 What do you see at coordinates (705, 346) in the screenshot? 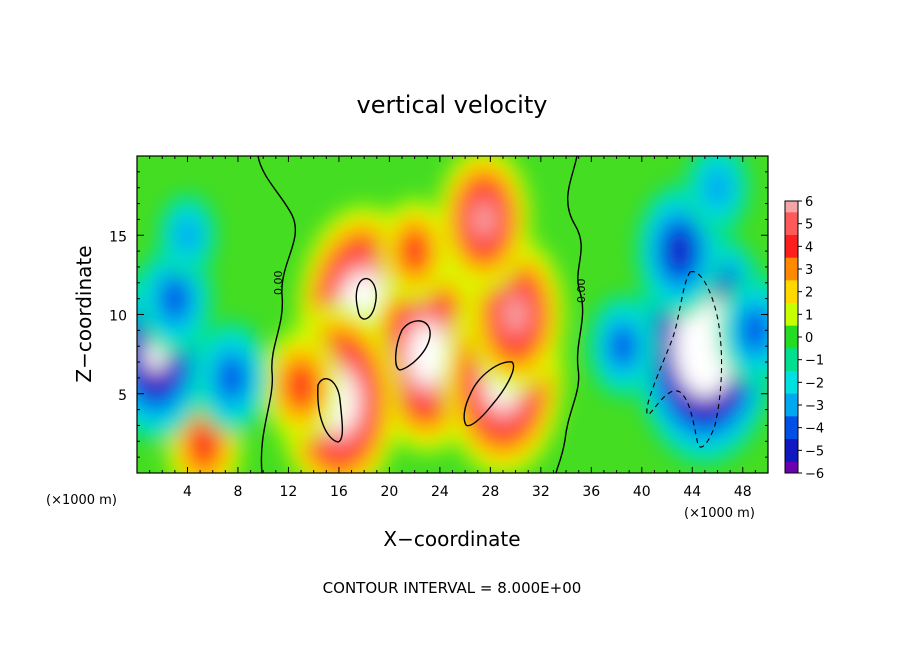
I see `field-level--10` at bounding box center [705, 346].